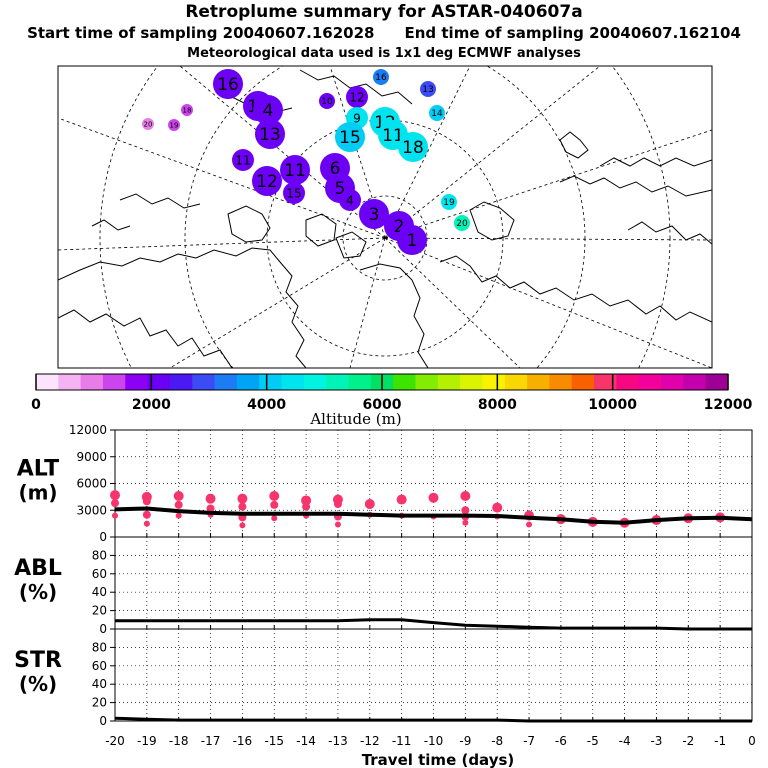  I want to click on panel-label: STR, so click(38, 660).